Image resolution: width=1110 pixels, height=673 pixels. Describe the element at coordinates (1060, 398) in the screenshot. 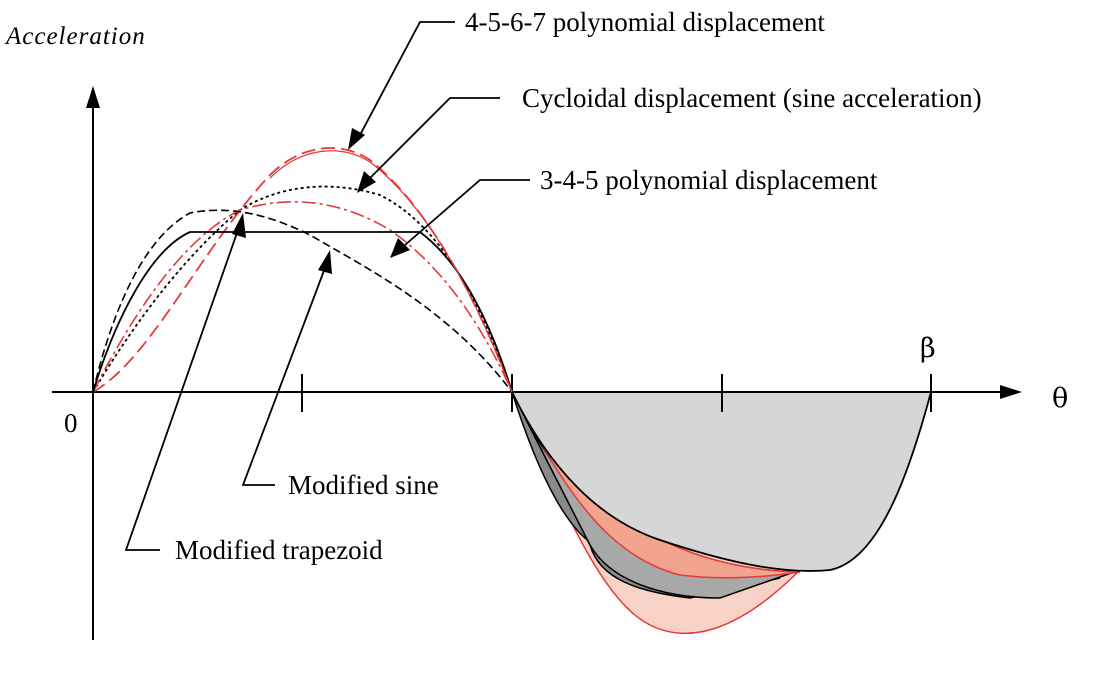

I see `x-axis-label: θ` at that location.